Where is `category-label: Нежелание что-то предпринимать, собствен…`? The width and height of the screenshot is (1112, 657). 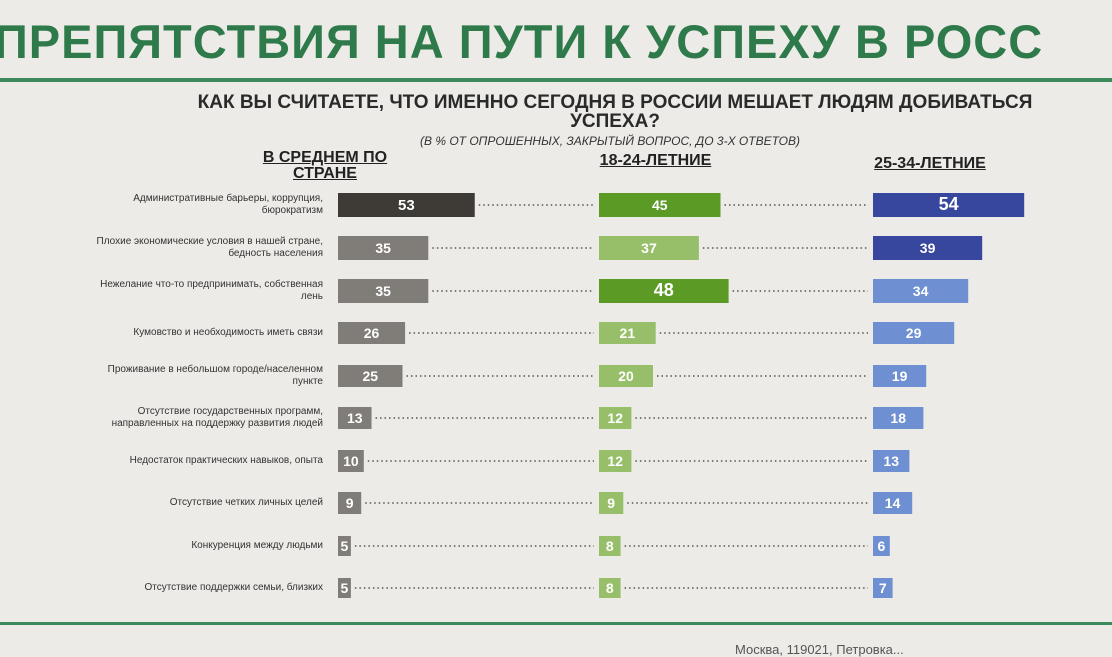
category-label: Нежелание что-то предпринимать, собствен… is located at coordinates (211, 290).